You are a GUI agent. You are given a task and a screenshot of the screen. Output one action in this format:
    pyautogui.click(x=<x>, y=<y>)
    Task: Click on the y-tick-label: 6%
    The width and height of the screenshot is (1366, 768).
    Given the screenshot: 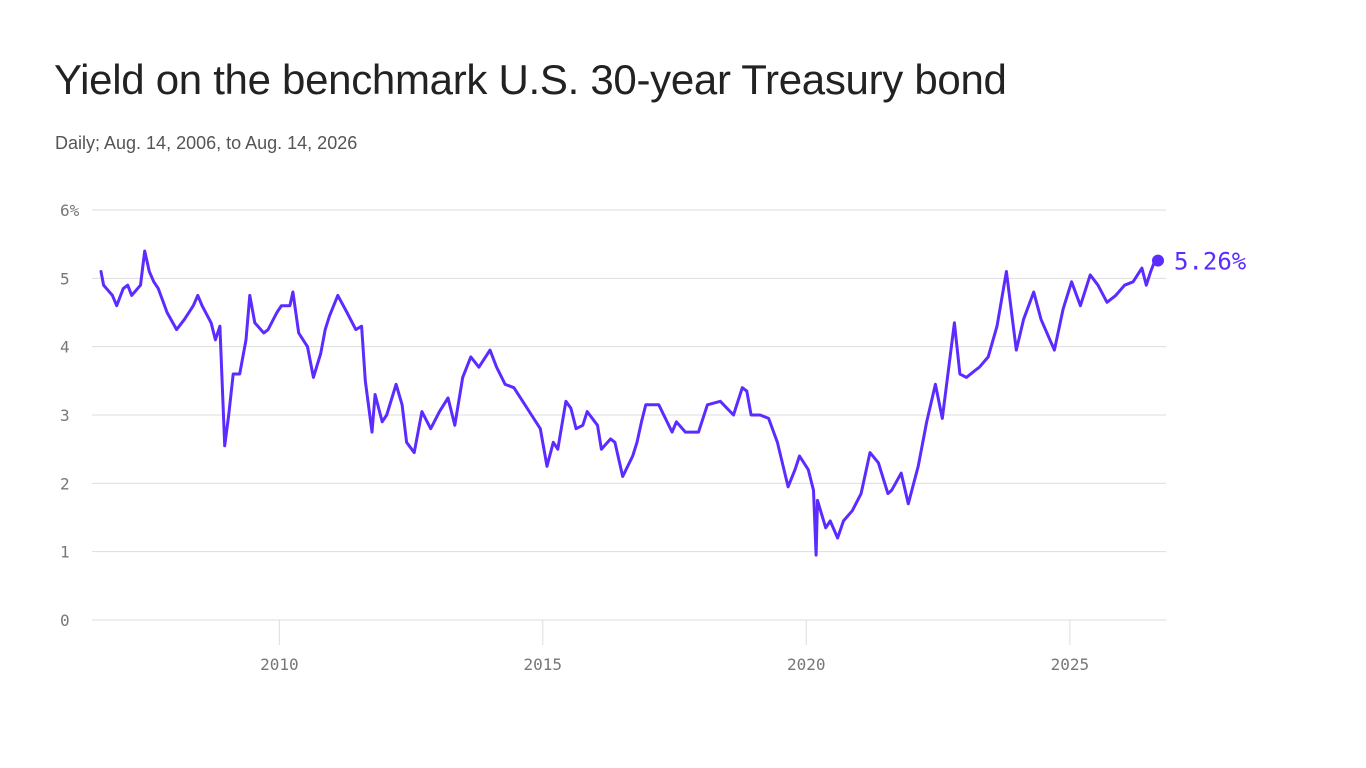 What is the action you would take?
    pyautogui.click(x=70, y=210)
    